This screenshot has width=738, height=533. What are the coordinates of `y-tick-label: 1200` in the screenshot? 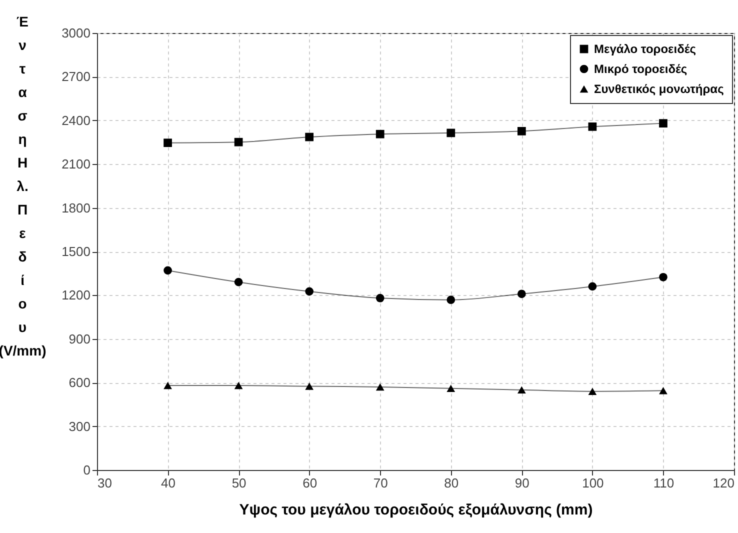 It's located at (76, 295).